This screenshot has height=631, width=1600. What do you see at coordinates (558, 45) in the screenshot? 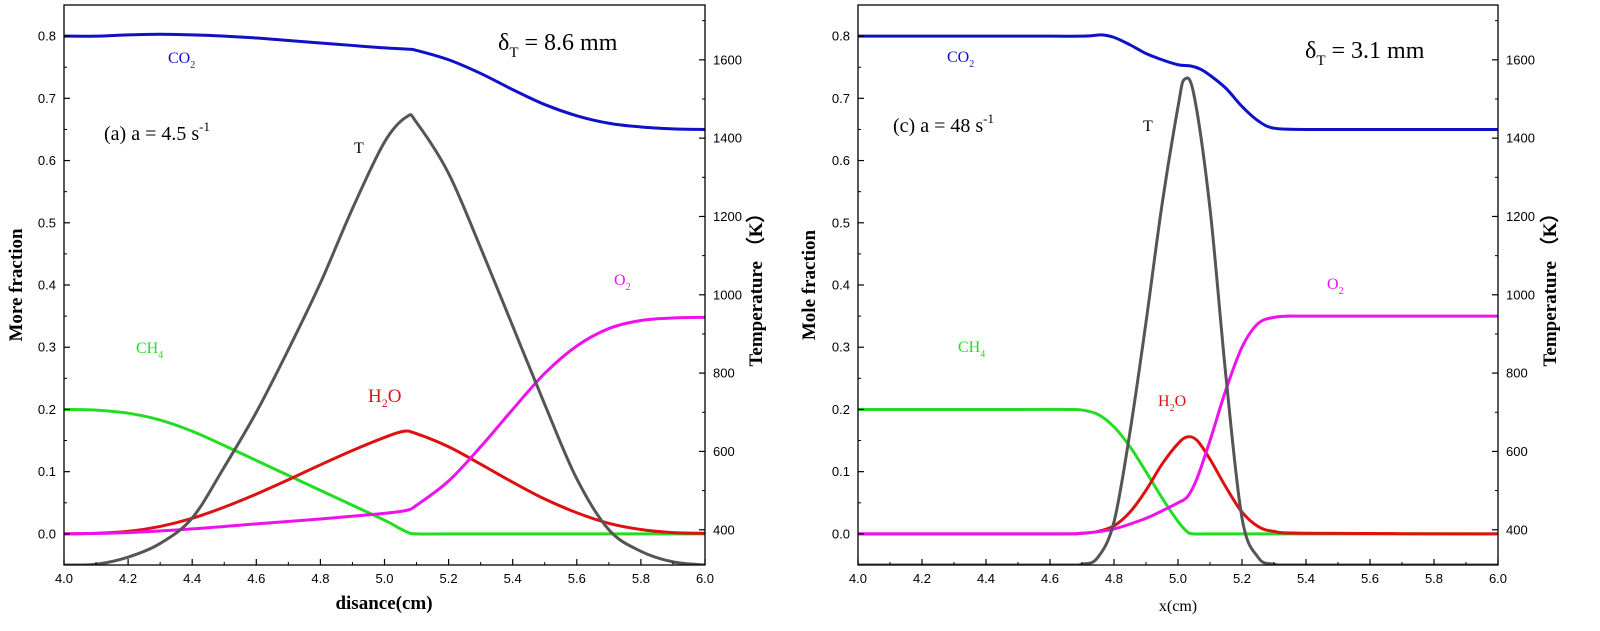
I see `flame-thickness-label: δT = 8.6 mm` at bounding box center [558, 45].